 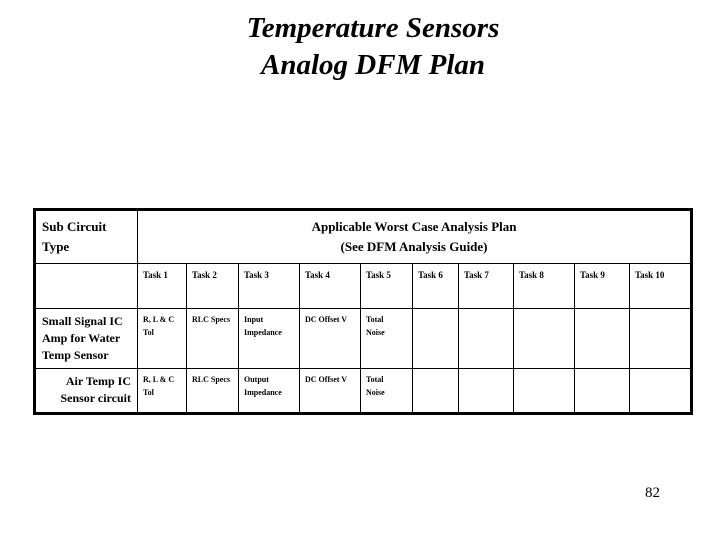 I want to click on page-number: 82, so click(x=652, y=493).